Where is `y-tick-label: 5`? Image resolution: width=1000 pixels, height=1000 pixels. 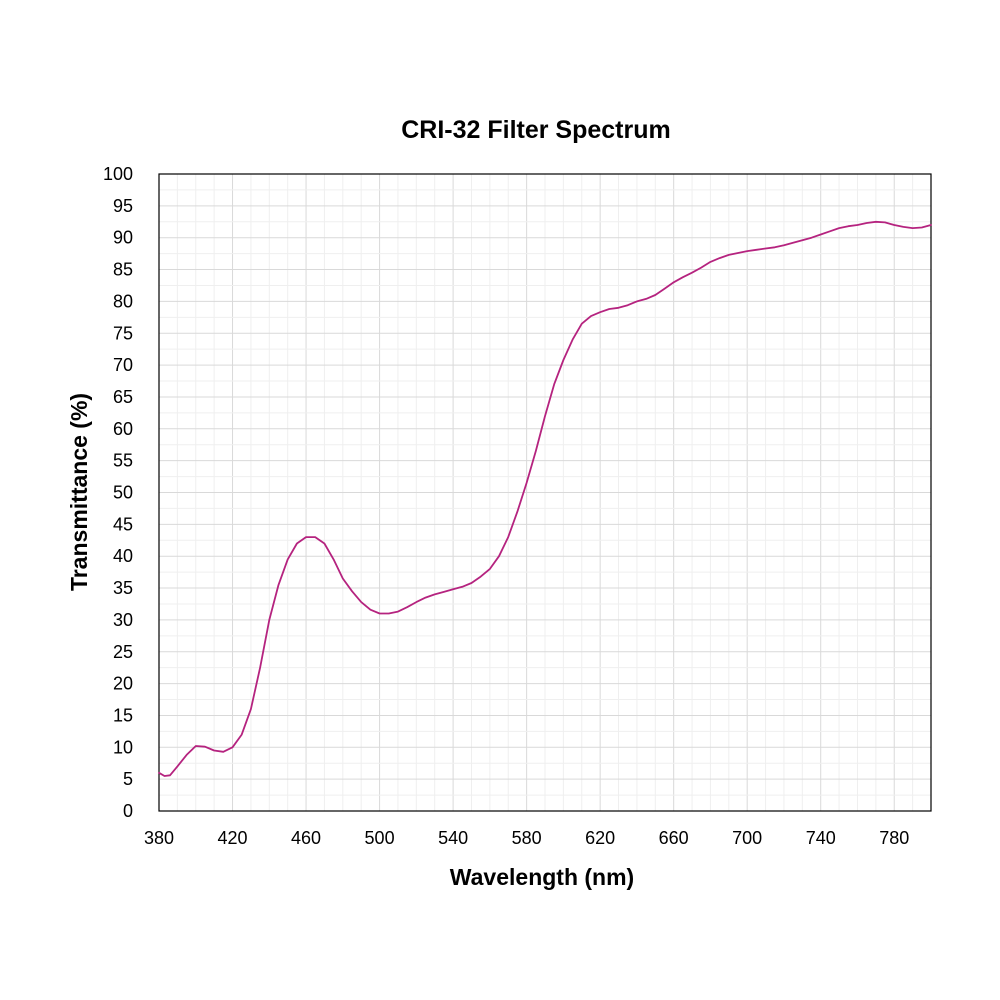 y-tick-label: 5 is located at coordinates (128, 779).